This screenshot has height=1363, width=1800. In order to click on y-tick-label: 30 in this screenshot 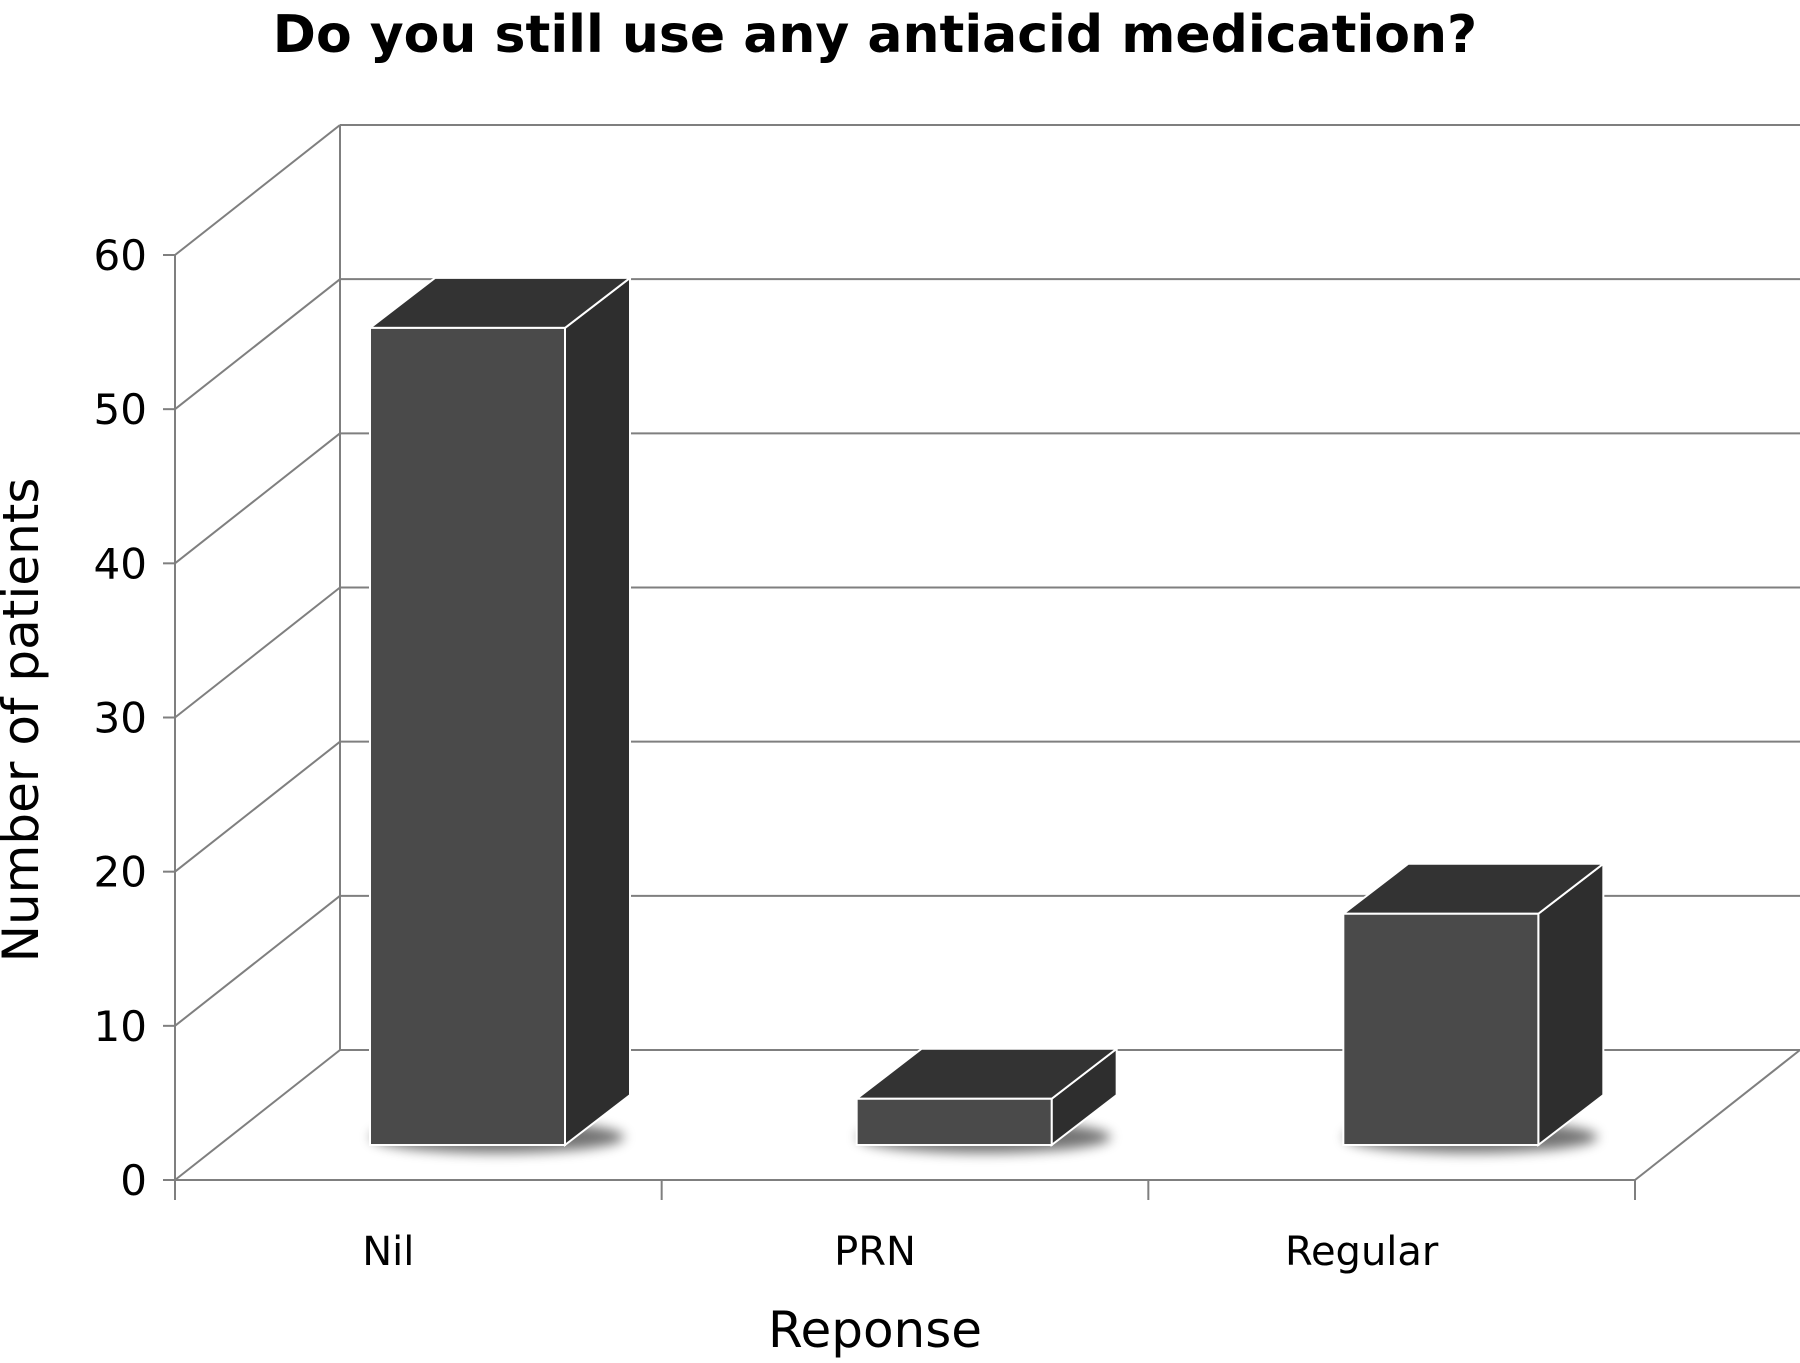, I will do `click(120, 718)`.